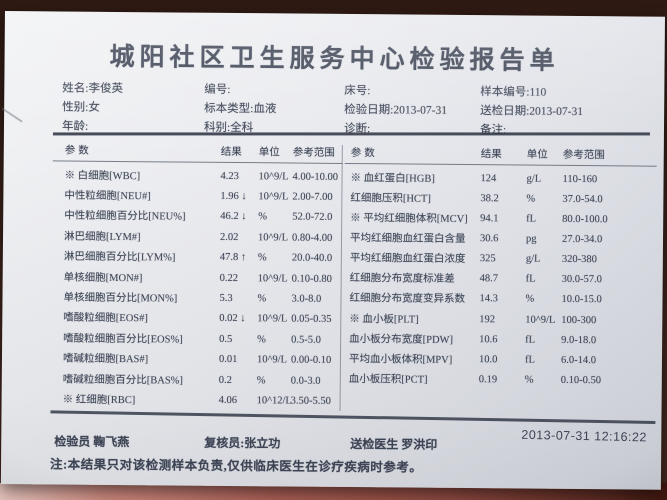 The image size is (667, 500). I want to click on param-result: 325, so click(487, 259).